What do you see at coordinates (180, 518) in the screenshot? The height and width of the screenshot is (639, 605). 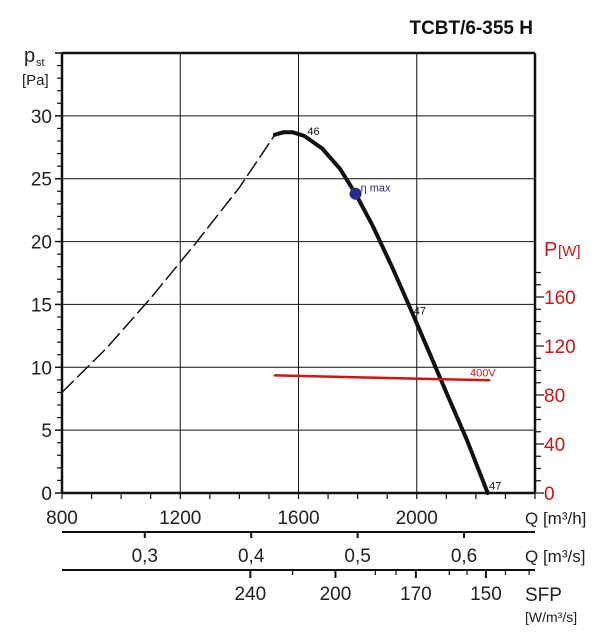 I see `x-tick-label: 1200` at bounding box center [180, 518].